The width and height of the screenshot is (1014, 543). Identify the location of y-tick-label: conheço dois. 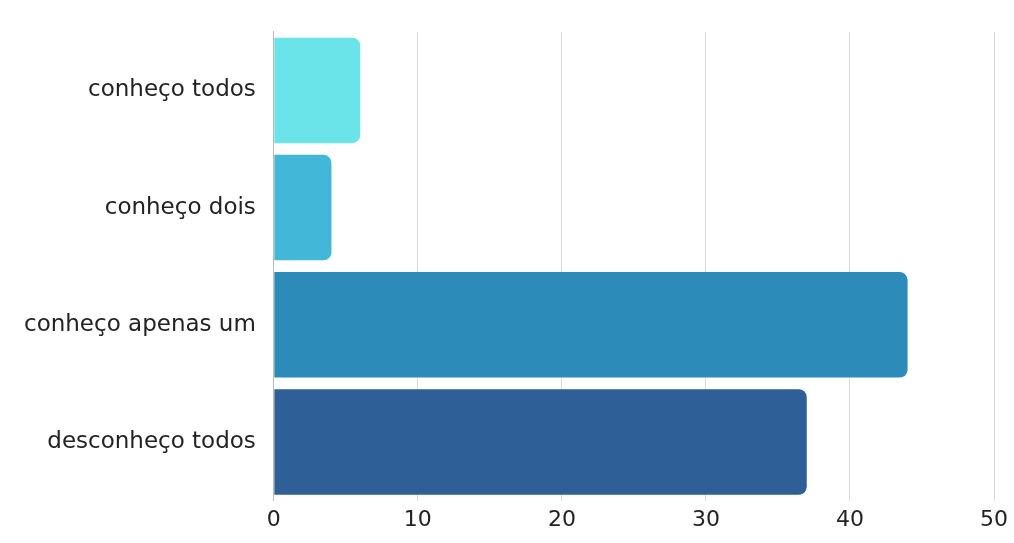
(180, 205).